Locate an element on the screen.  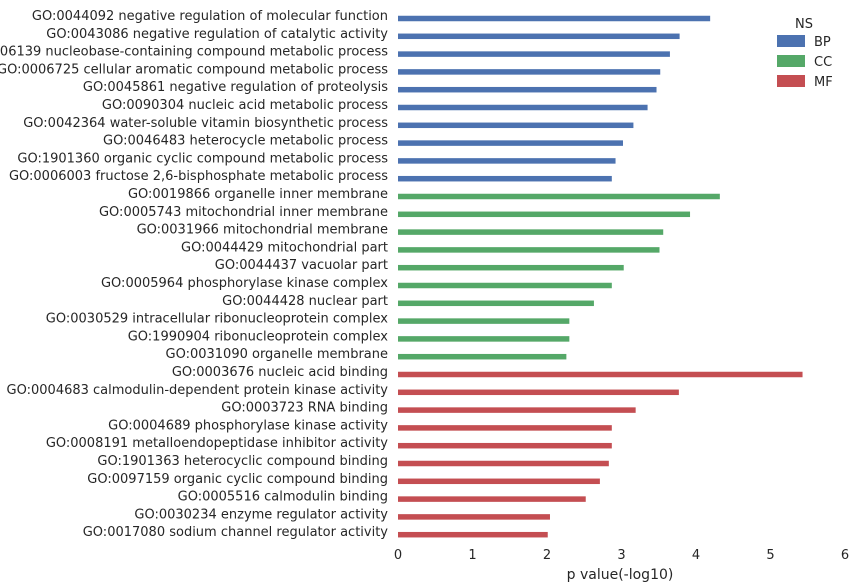
legend-label-mf: MF is located at coordinates (823, 82).